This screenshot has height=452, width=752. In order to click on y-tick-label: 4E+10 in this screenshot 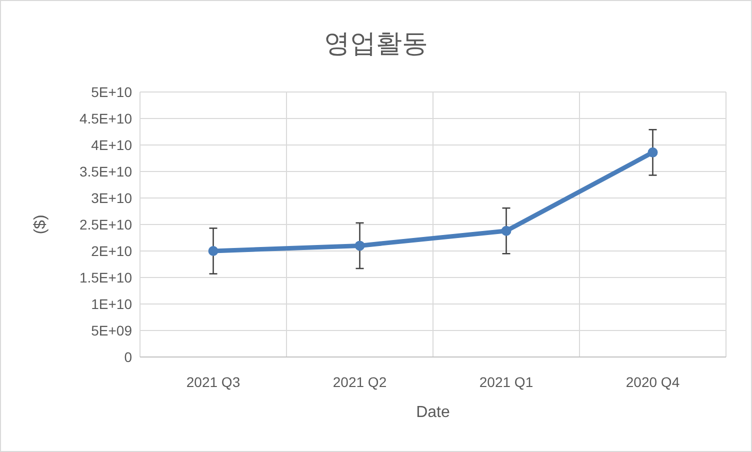, I will do `click(111, 144)`.